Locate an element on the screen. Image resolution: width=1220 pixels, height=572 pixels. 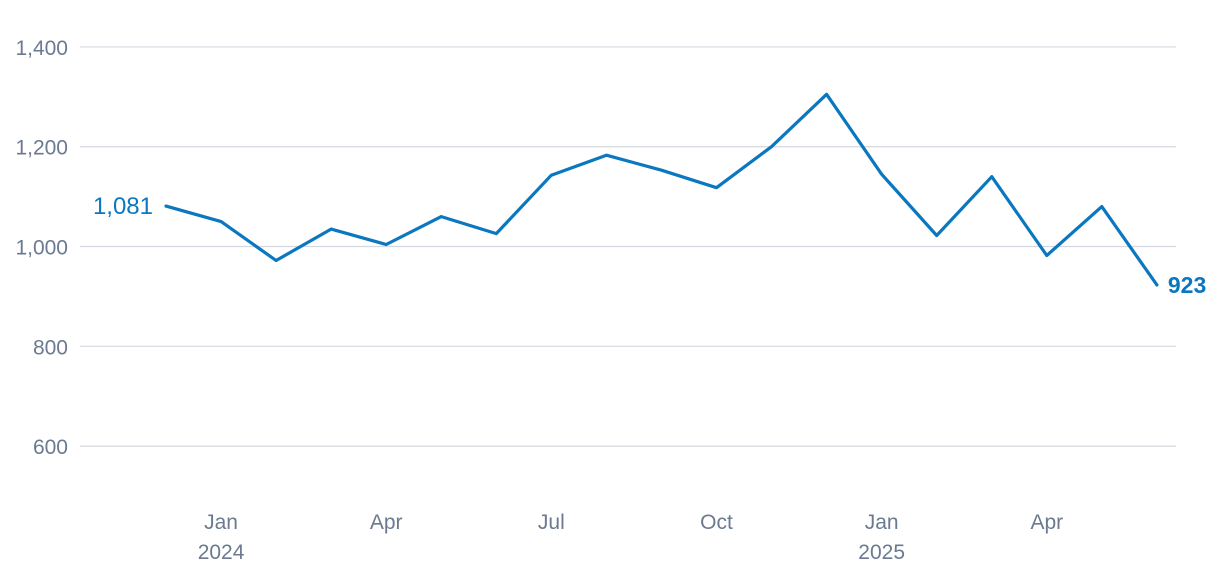
end-value-label: 923 is located at coordinates (1187, 285).